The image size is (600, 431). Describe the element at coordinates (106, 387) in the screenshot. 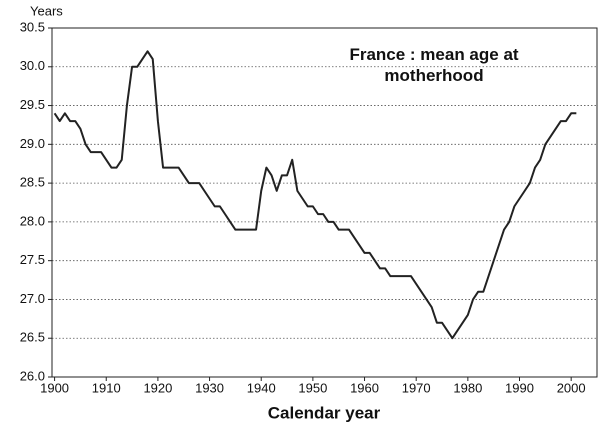

I see `x-tick-label: 1910` at that location.